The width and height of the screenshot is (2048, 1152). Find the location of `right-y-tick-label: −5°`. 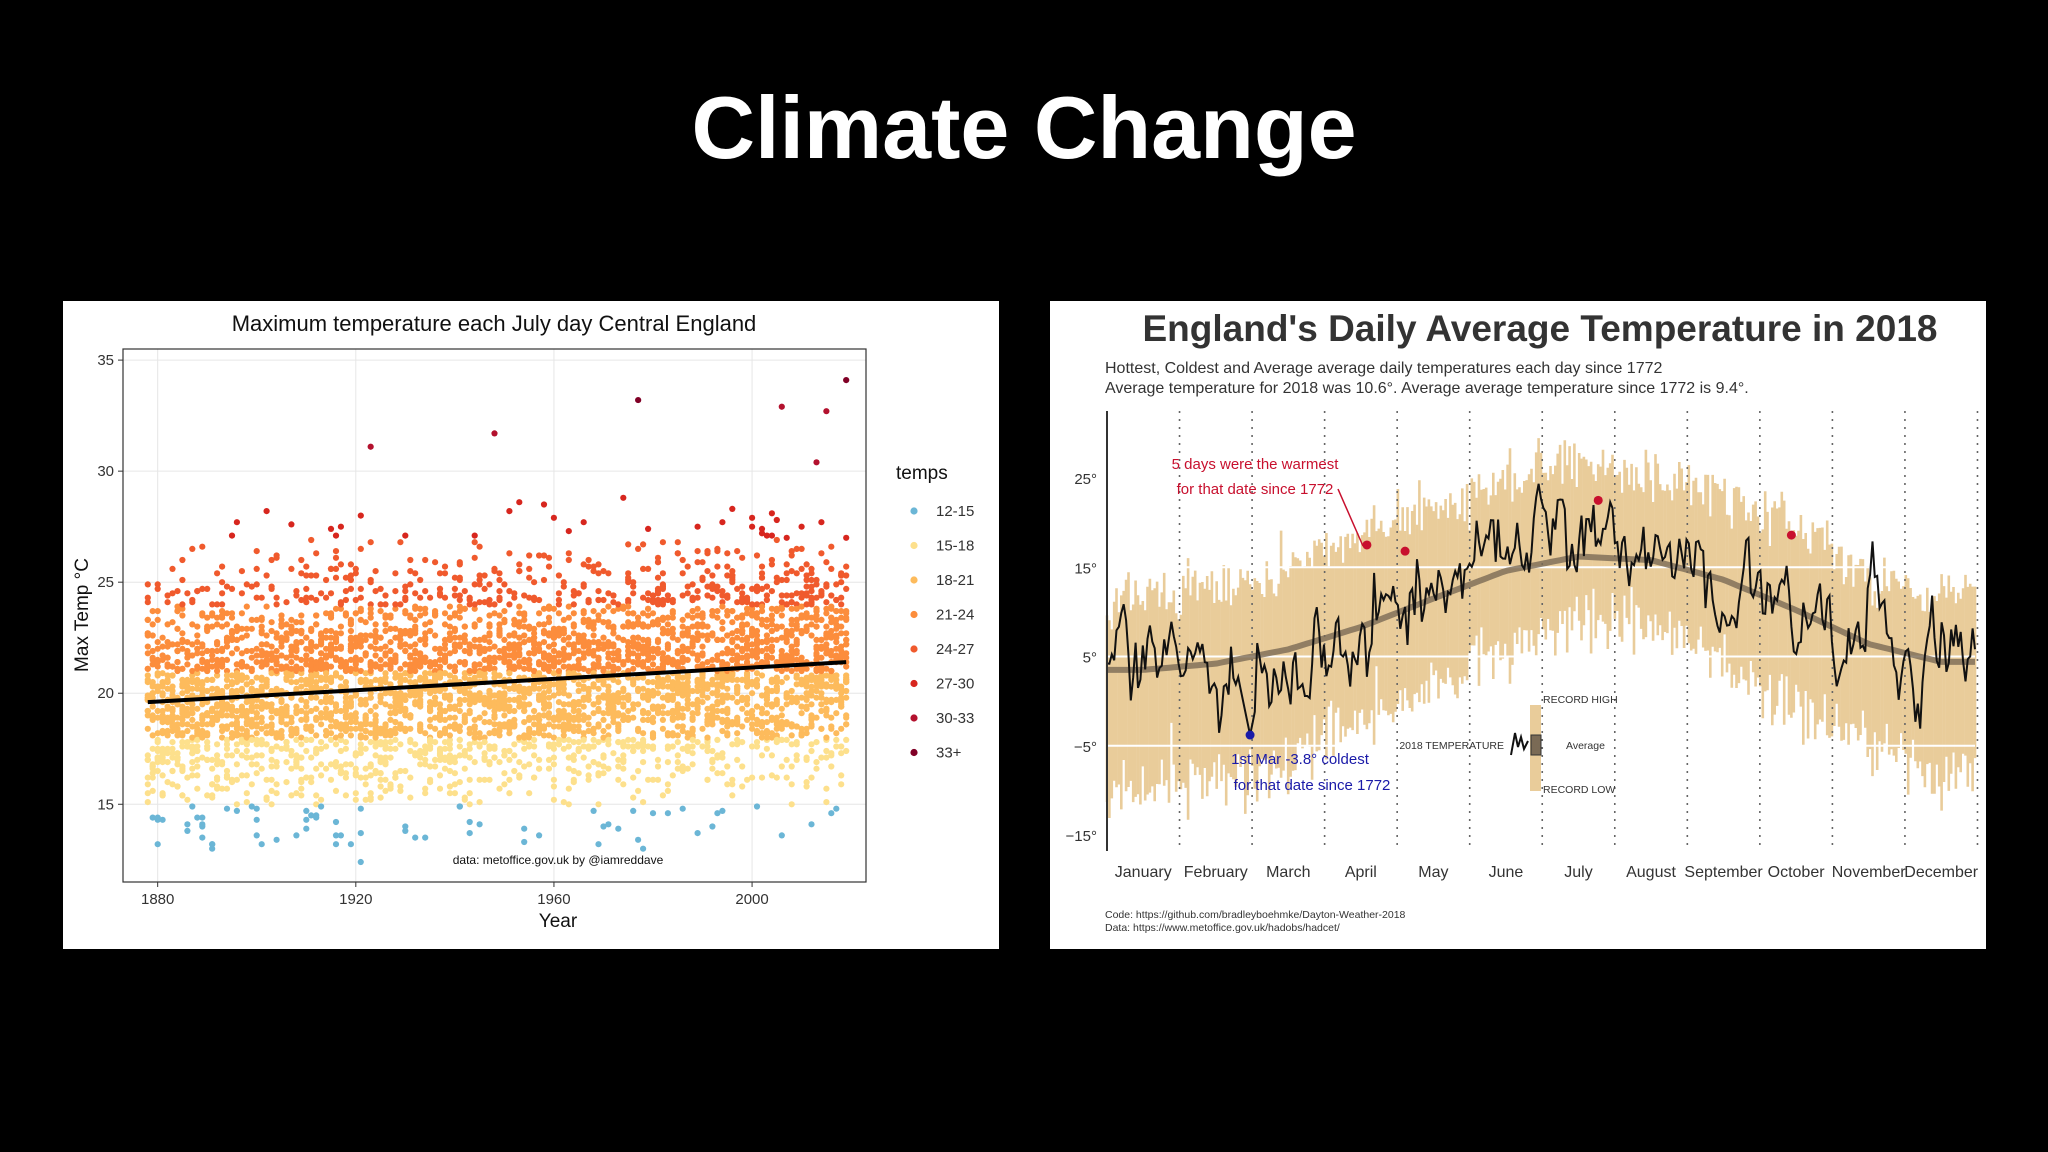

right-y-tick-label: −5° is located at coordinates (1085, 747).